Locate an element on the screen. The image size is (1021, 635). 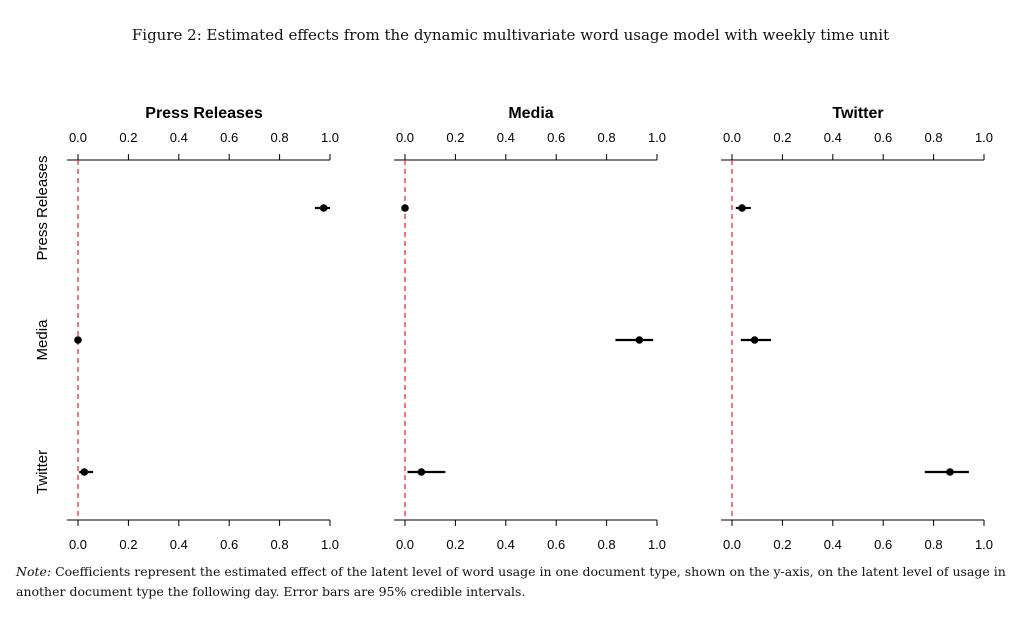
panel-title: Press Releases is located at coordinates (204, 113).